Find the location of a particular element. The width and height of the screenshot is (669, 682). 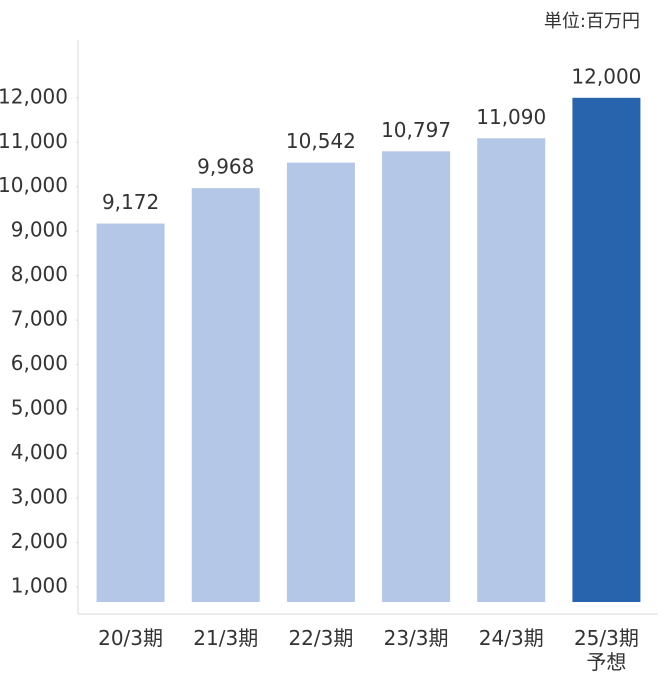

y-tick-label: 12,000 is located at coordinates (34, 96).